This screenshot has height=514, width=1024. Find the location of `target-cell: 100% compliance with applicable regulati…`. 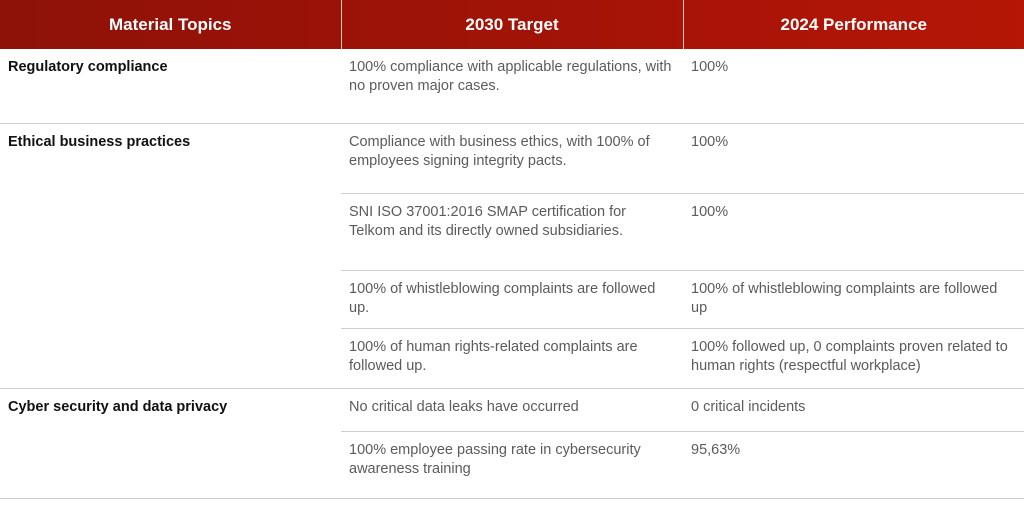

target-cell: 100% compliance with applicable regulati… is located at coordinates (512, 86).